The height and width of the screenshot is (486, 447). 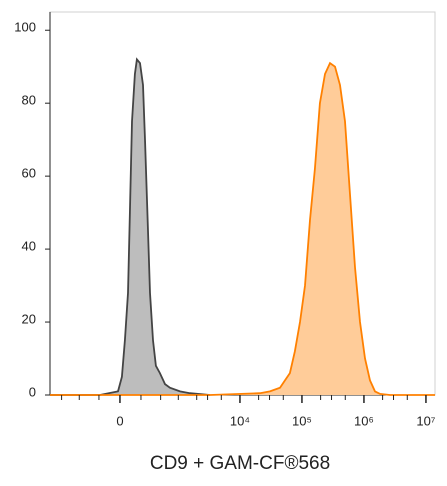 What do you see at coordinates (425, 420) in the screenshot?
I see `x-tick-label: 10⁷` at bounding box center [425, 420].